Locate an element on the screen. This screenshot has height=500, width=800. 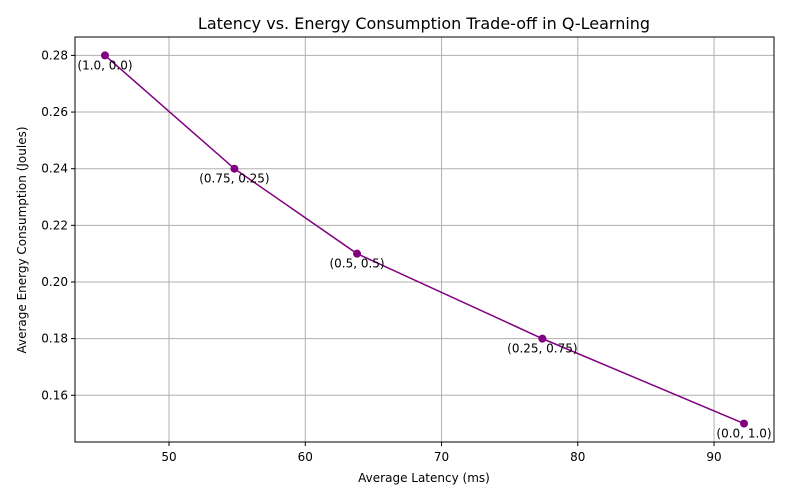
y-tick-label: 0.28 is located at coordinates (54, 55).